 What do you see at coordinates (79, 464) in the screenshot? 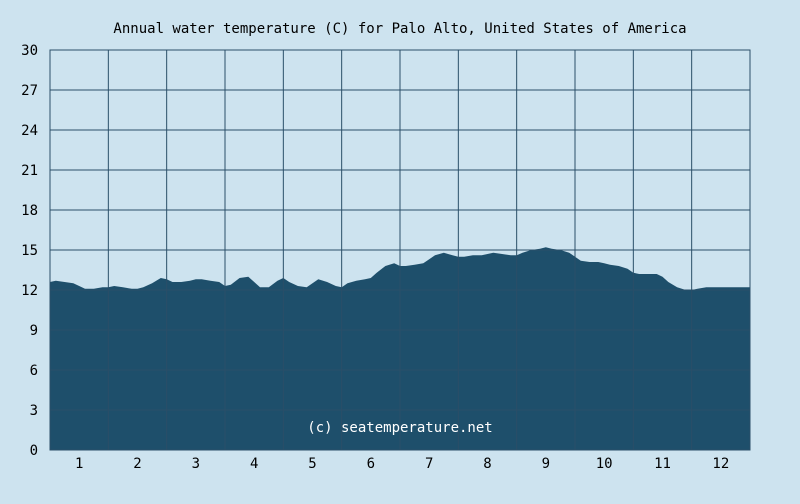
I see `x-tick-label: 1` at bounding box center [79, 464].